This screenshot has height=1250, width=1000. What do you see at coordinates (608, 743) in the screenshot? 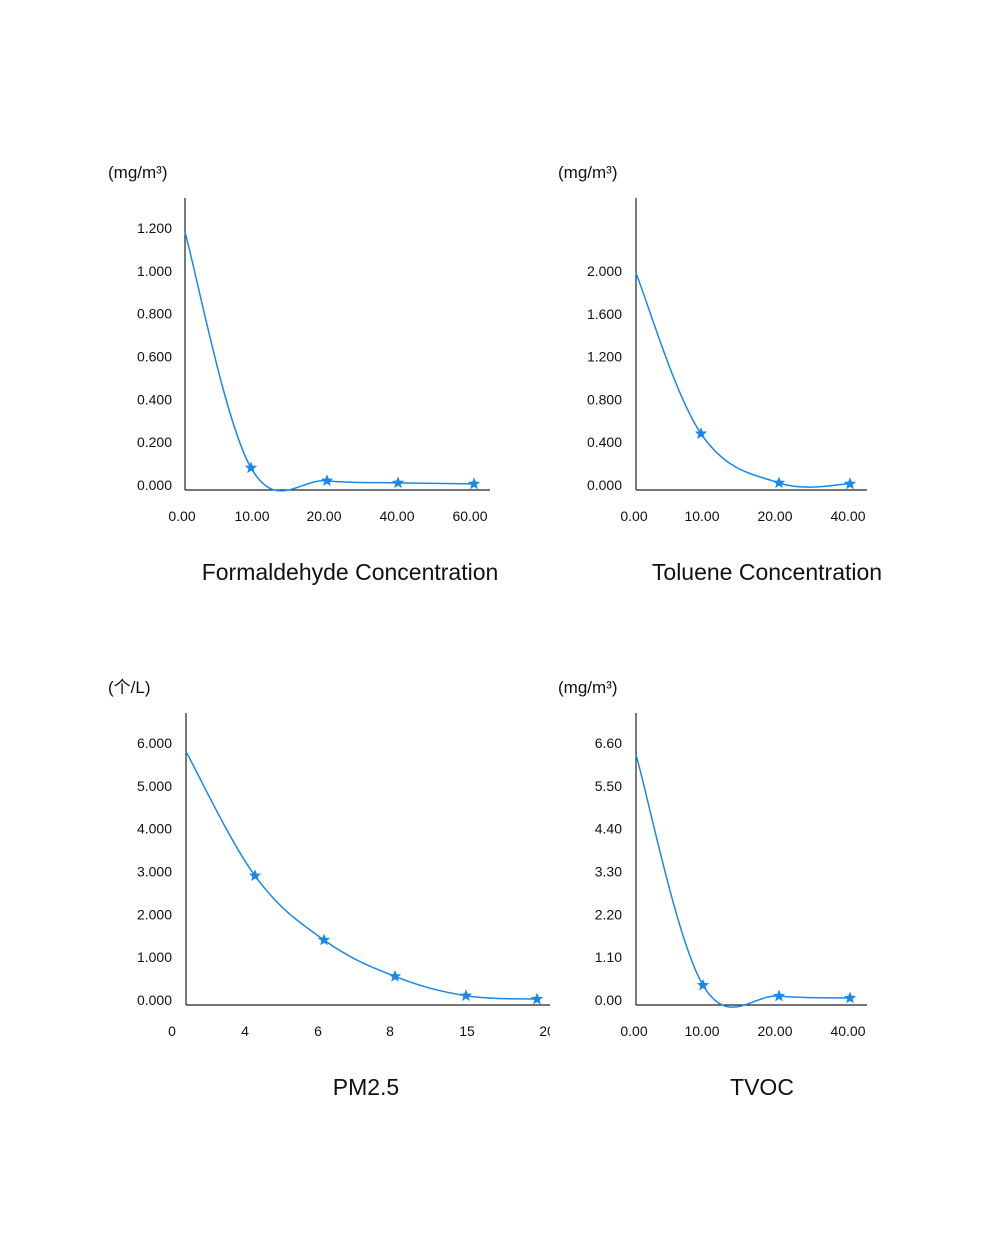
I see `y-tick-label: 6.60` at bounding box center [608, 743].